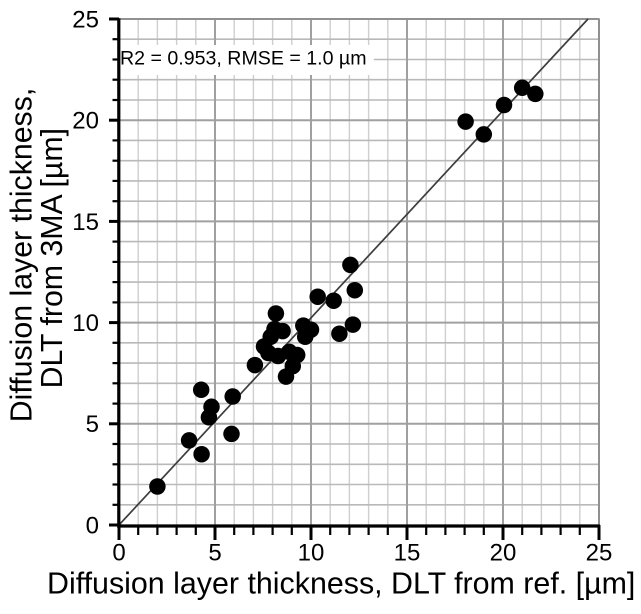 Image resolution: width=641 pixels, height=614 pixels. I want to click on svg-text: DLT from 3MA [µm], so click(52, 258).